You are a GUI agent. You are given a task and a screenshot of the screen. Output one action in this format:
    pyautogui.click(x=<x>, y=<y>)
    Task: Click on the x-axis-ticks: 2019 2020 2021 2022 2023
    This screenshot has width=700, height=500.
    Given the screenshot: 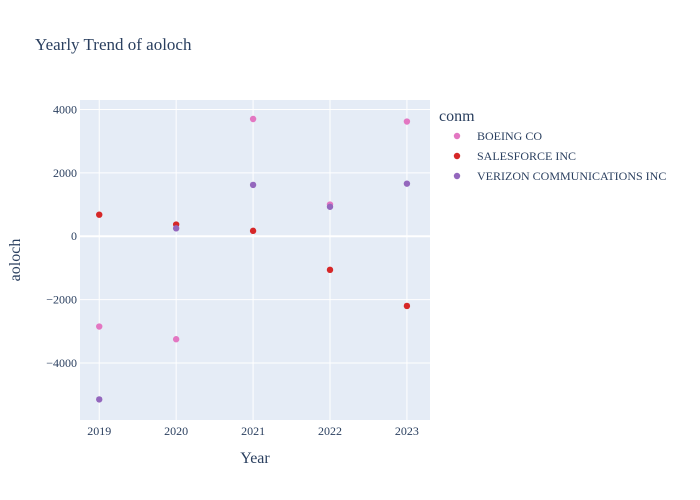 What is the action you would take?
    pyautogui.click(x=253, y=431)
    